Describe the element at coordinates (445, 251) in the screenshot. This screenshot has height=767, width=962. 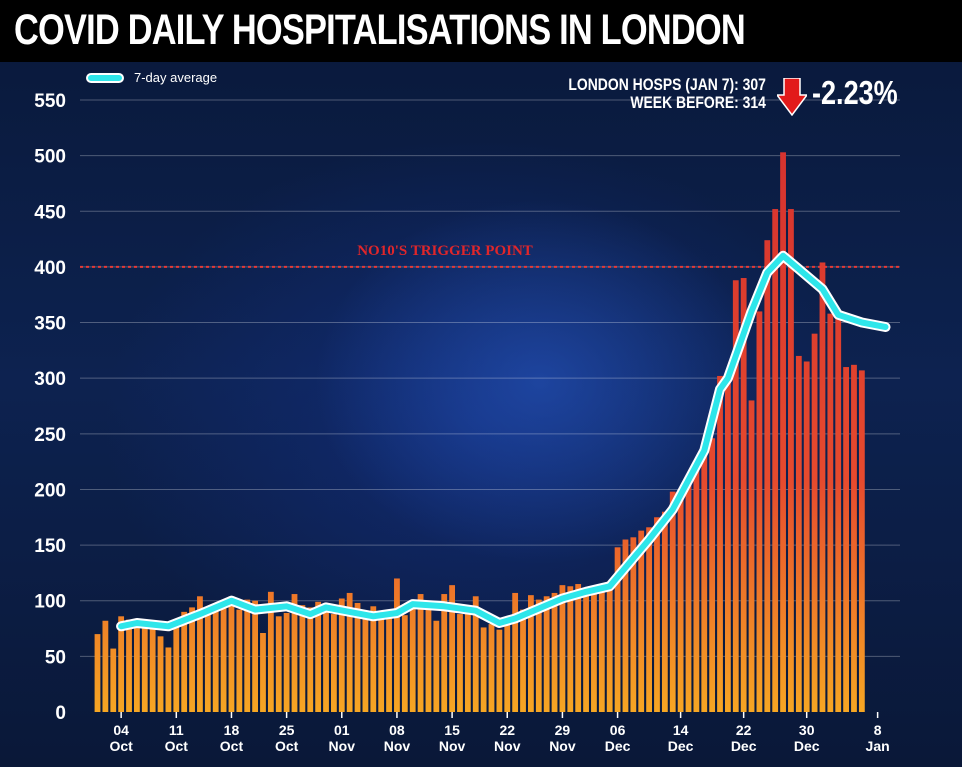
I see `trigger-label: NO10'S TRIGGER POINT` at that location.